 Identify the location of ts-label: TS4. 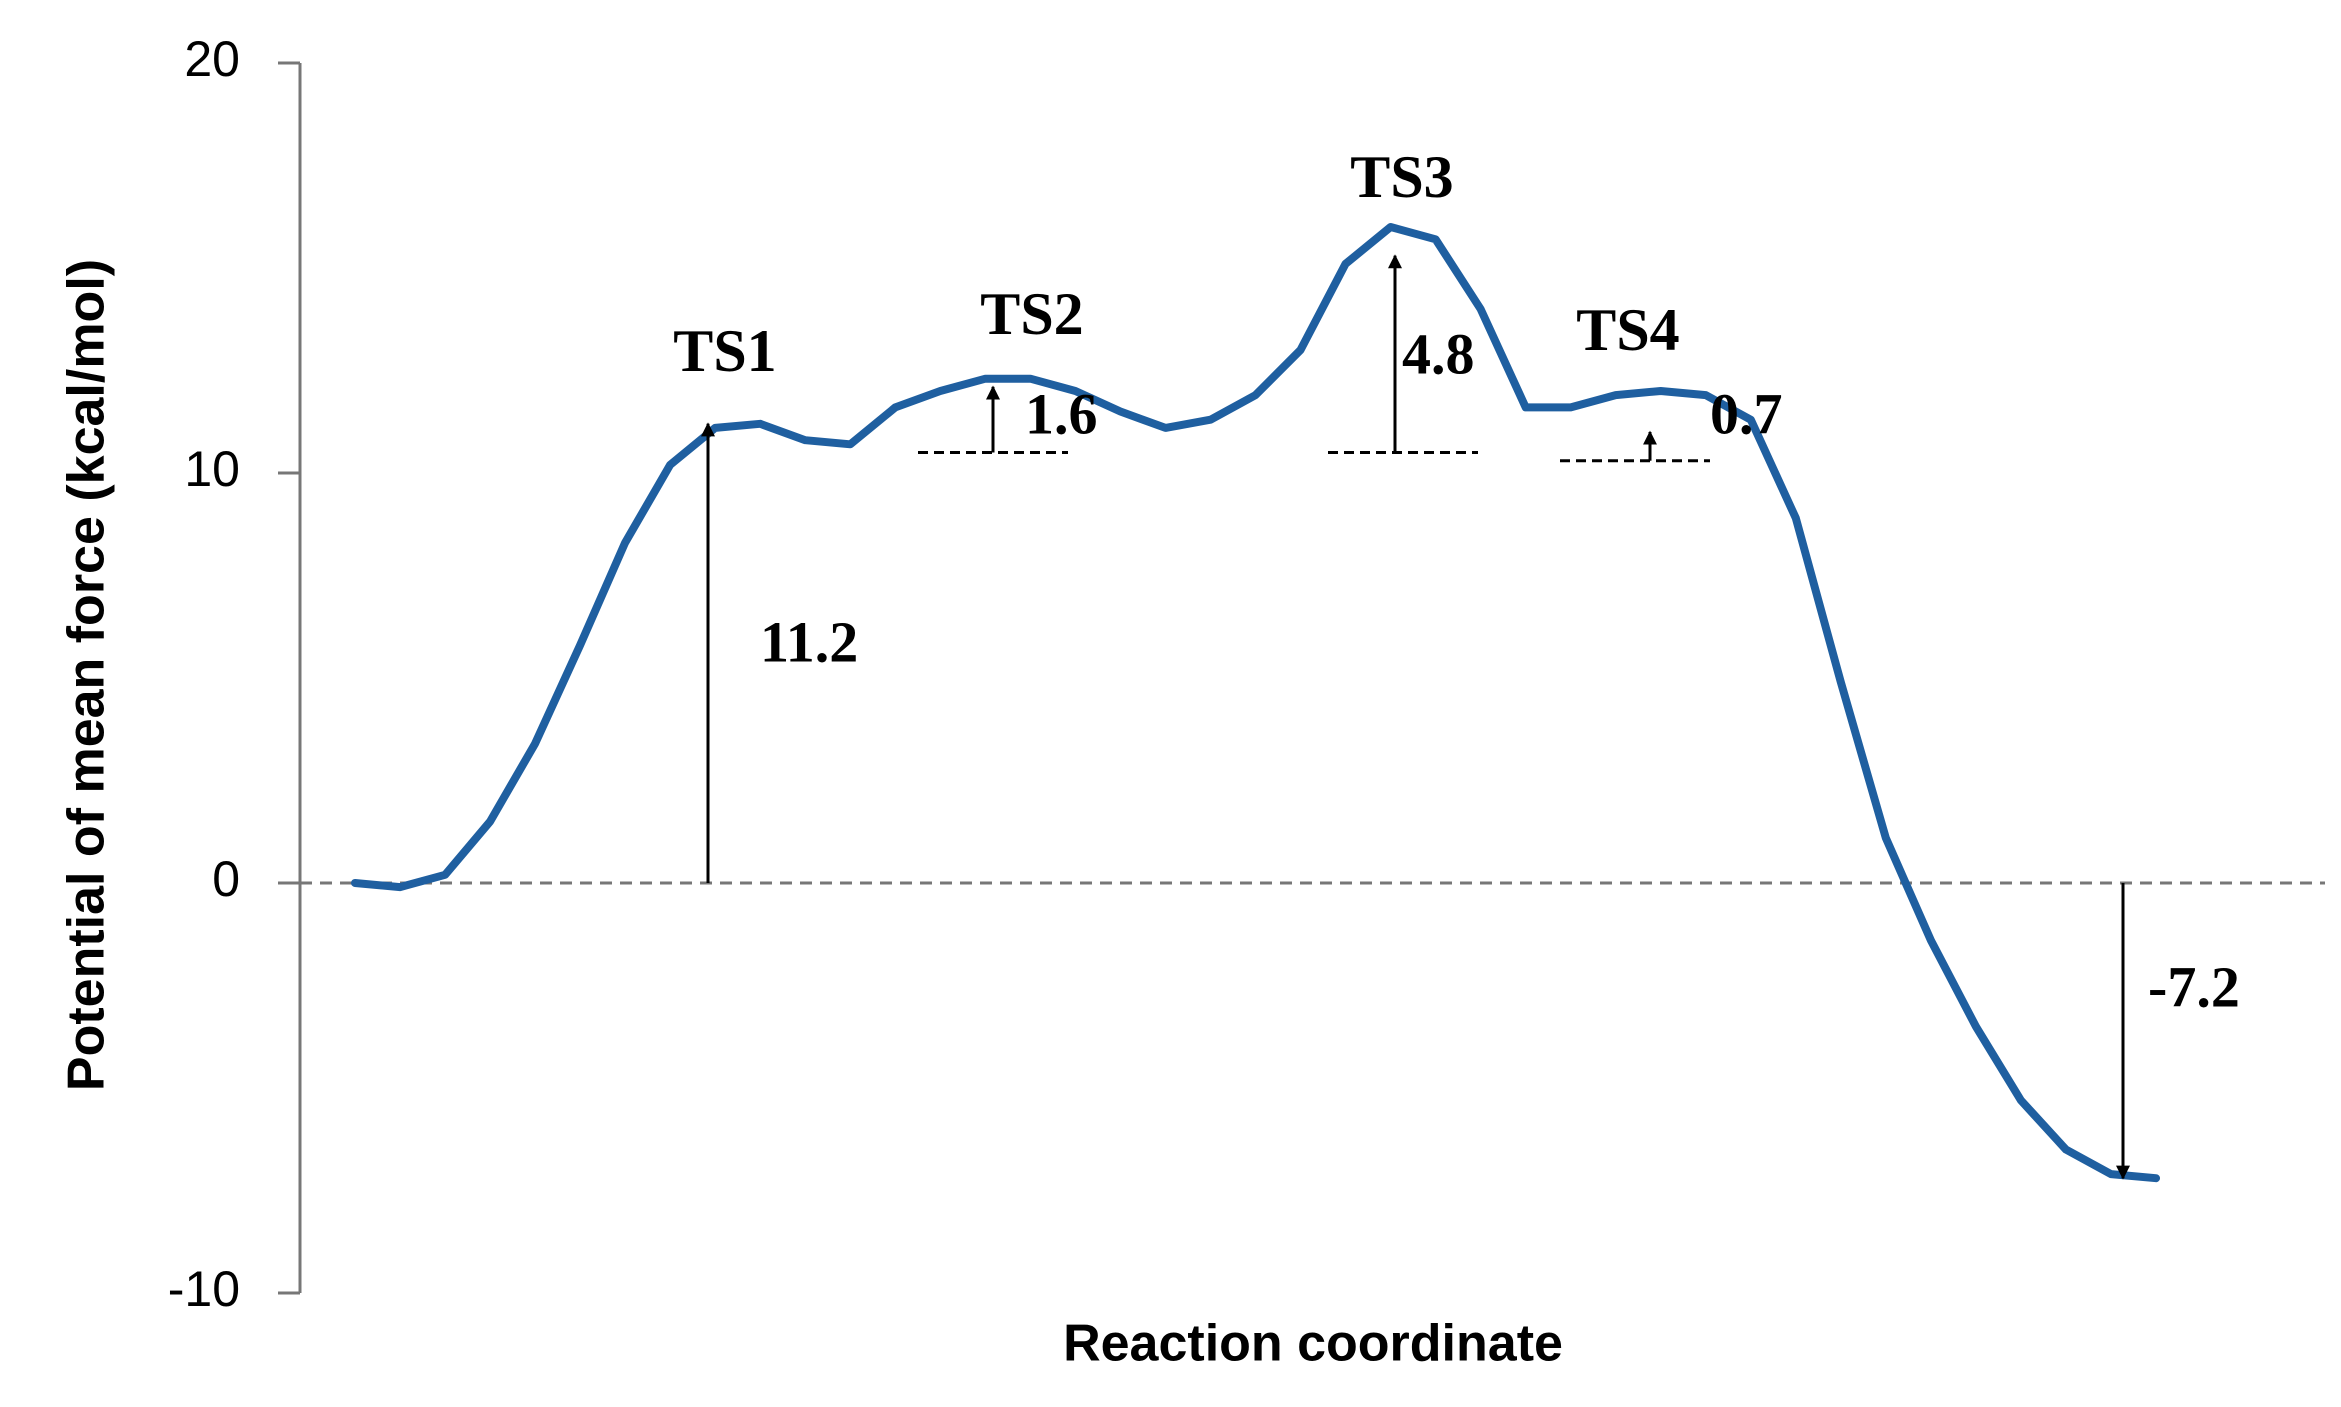
(1627, 330).